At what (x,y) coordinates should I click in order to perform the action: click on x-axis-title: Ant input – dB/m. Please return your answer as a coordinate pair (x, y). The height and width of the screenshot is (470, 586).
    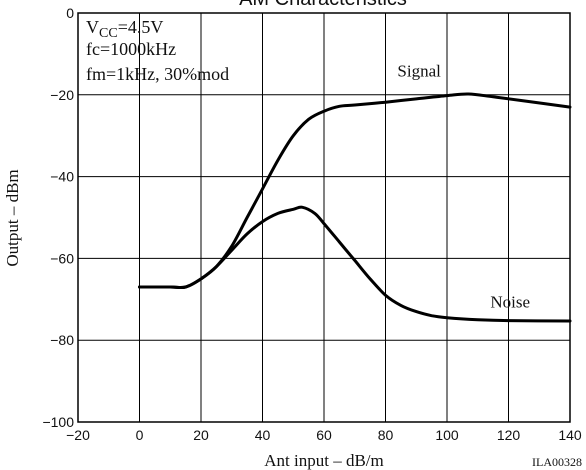
    Looking at the image, I should click on (323, 460).